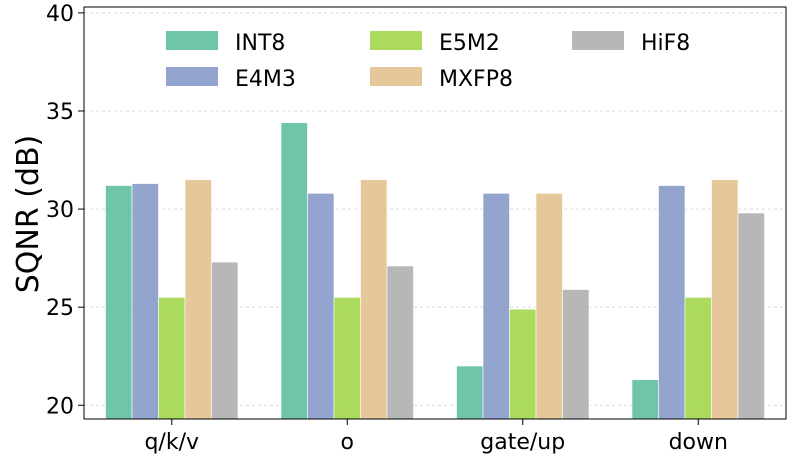  What do you see at coordinates (171, 442) in the screenshot?
I see `x-tick-label: q/k/v` at bounding box center [171, 442].